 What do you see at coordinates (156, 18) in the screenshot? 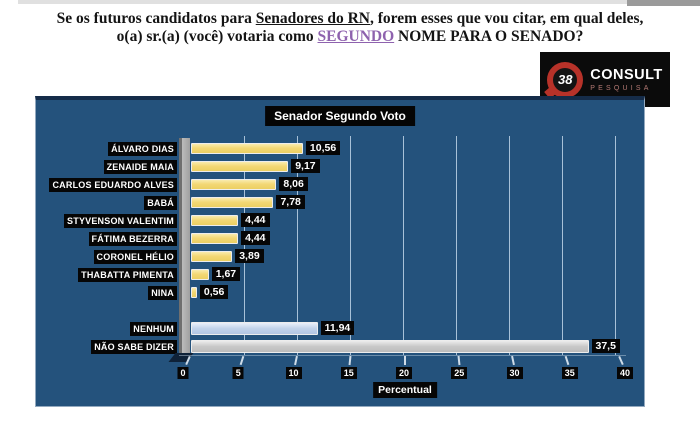
I see `question-line1-pre: Se os futuros candidatos para` at bounding box center [156, 18].